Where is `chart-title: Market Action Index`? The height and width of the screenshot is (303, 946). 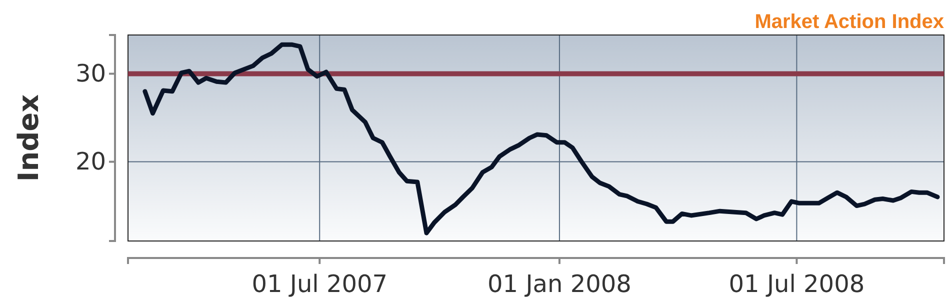
chart-title: Market Action Index is located at coordinates (849, 22).